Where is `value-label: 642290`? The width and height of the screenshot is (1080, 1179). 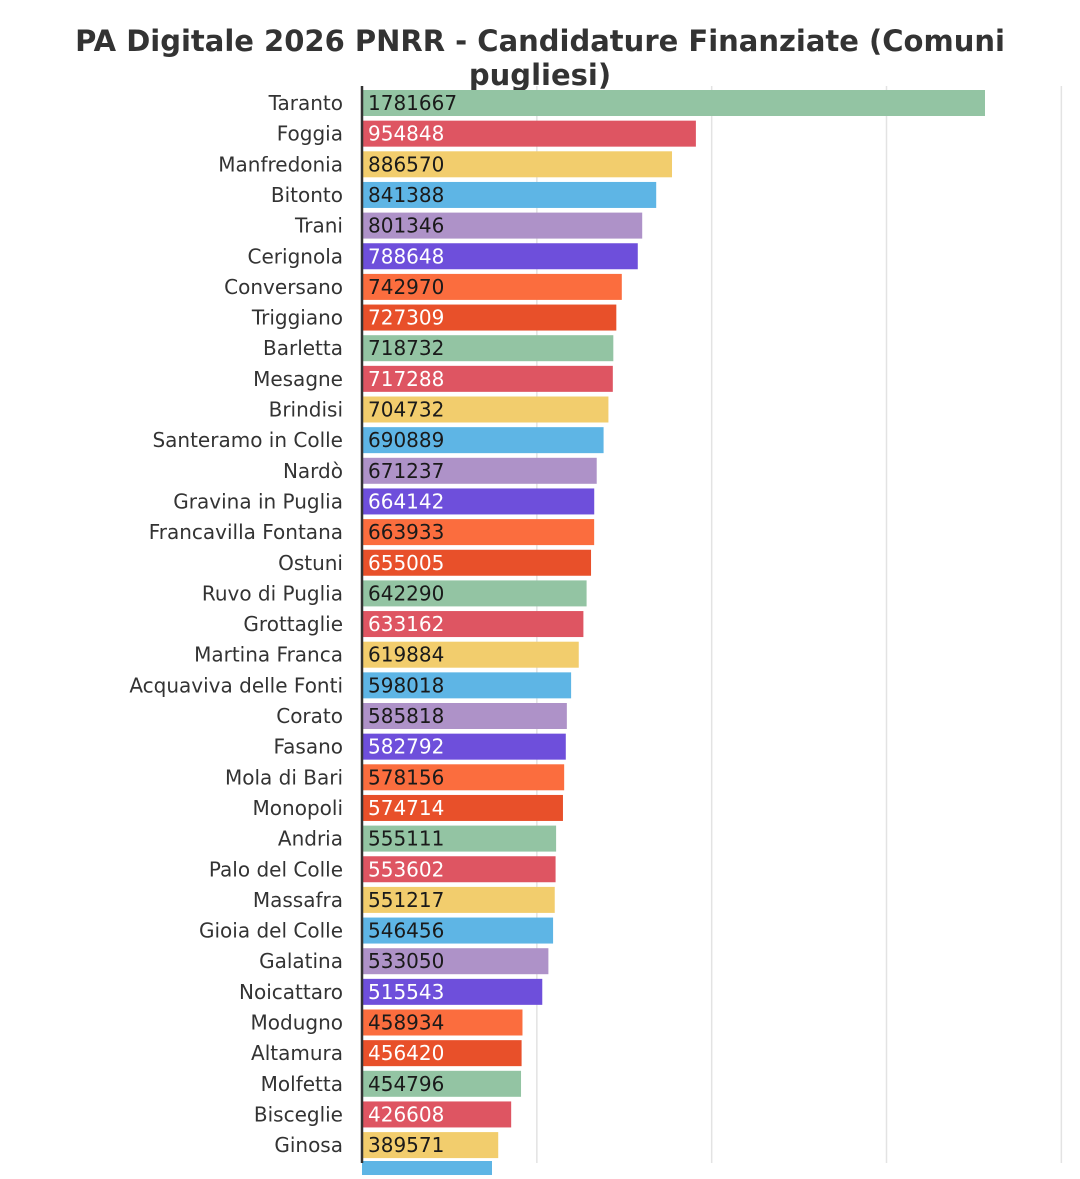 value-label: 642290 is located at coordinates (406, 593).